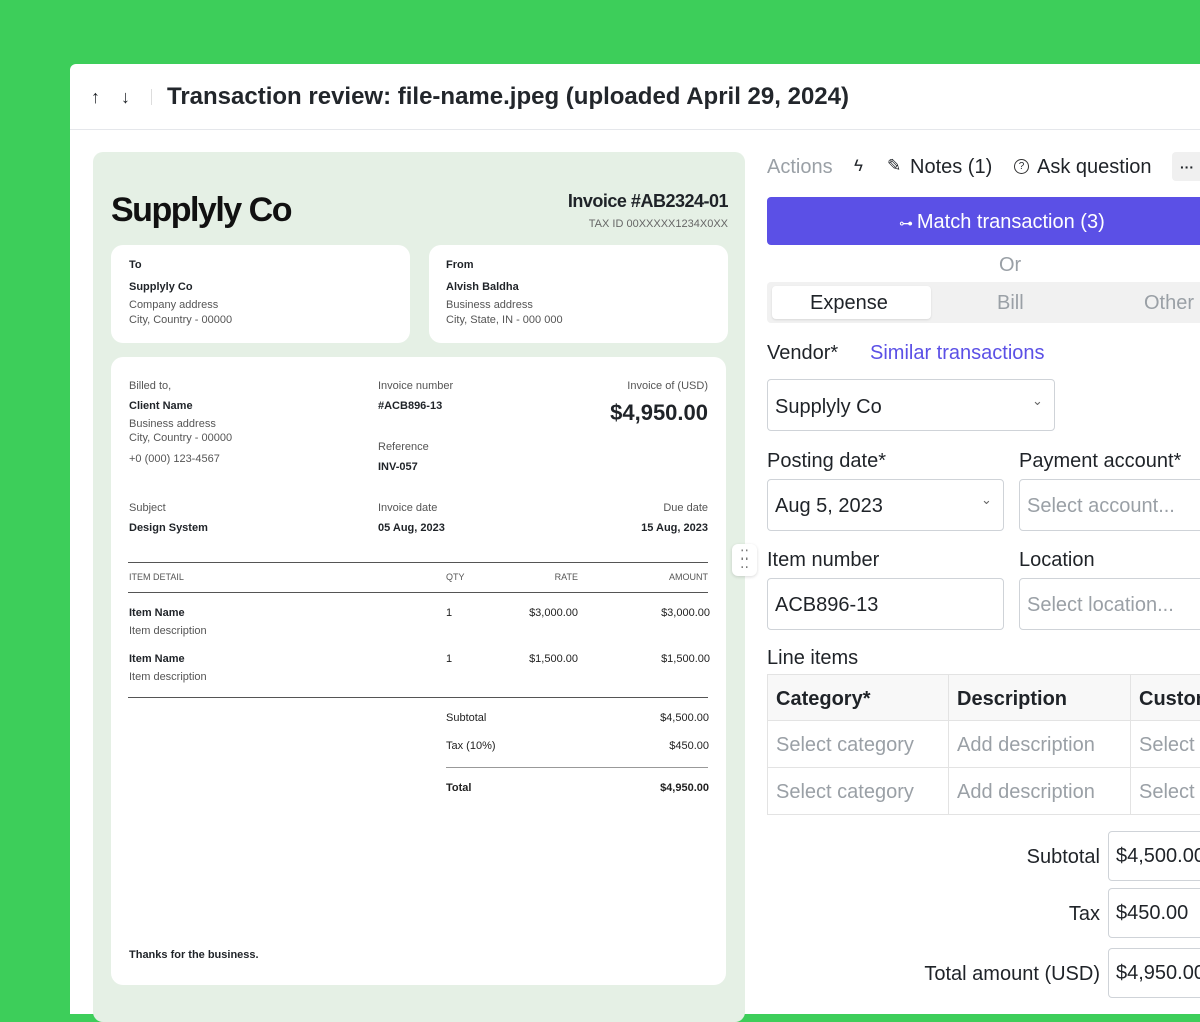  Describe the element at coordinates (684, 718) in the screenshot. I see `total-value: $4,500.00` at that location.